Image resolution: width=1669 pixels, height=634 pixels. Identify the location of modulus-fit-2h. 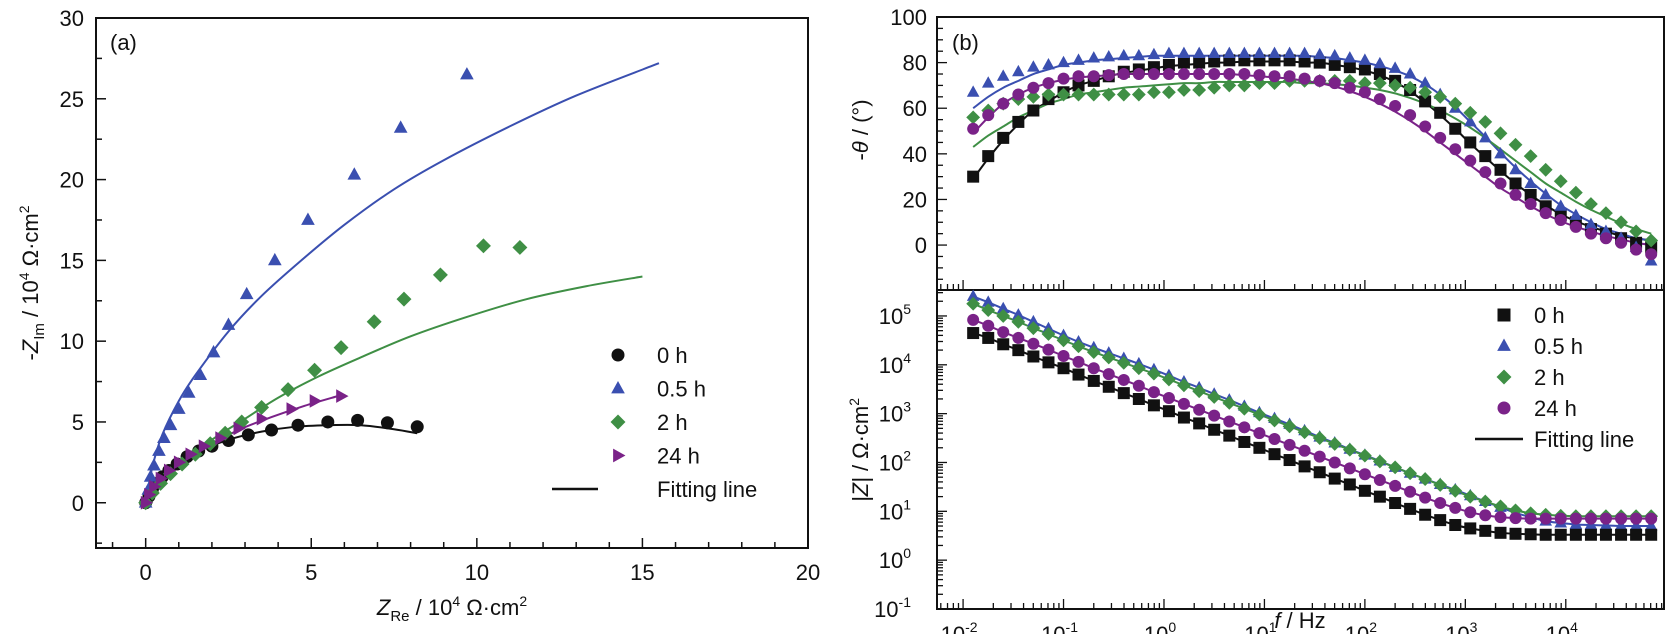
(1312, 410).